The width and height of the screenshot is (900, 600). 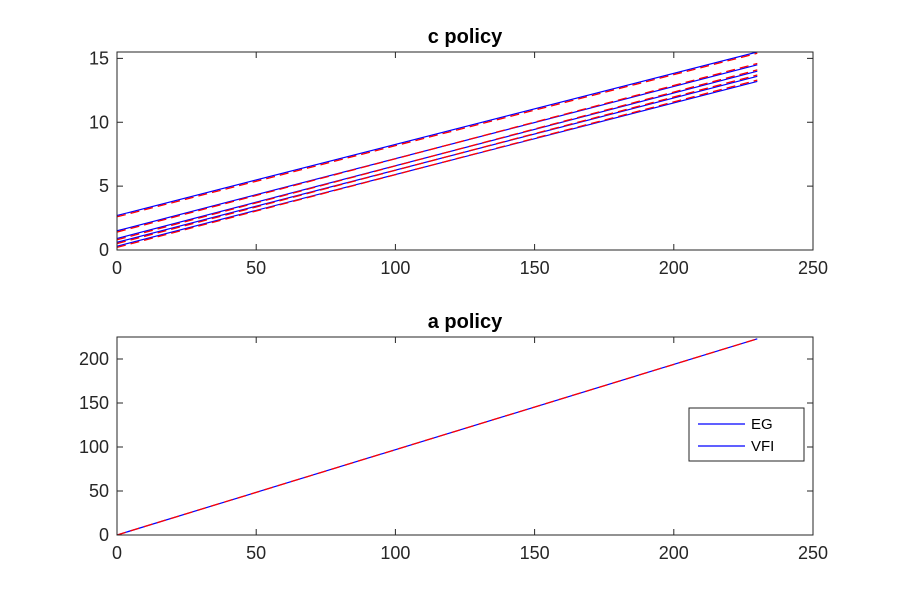 What do you see at coordinates (674, 553) in the screenshot?
I see `a-policy-x-tick-label: 200` at bounding box center [674, 553].